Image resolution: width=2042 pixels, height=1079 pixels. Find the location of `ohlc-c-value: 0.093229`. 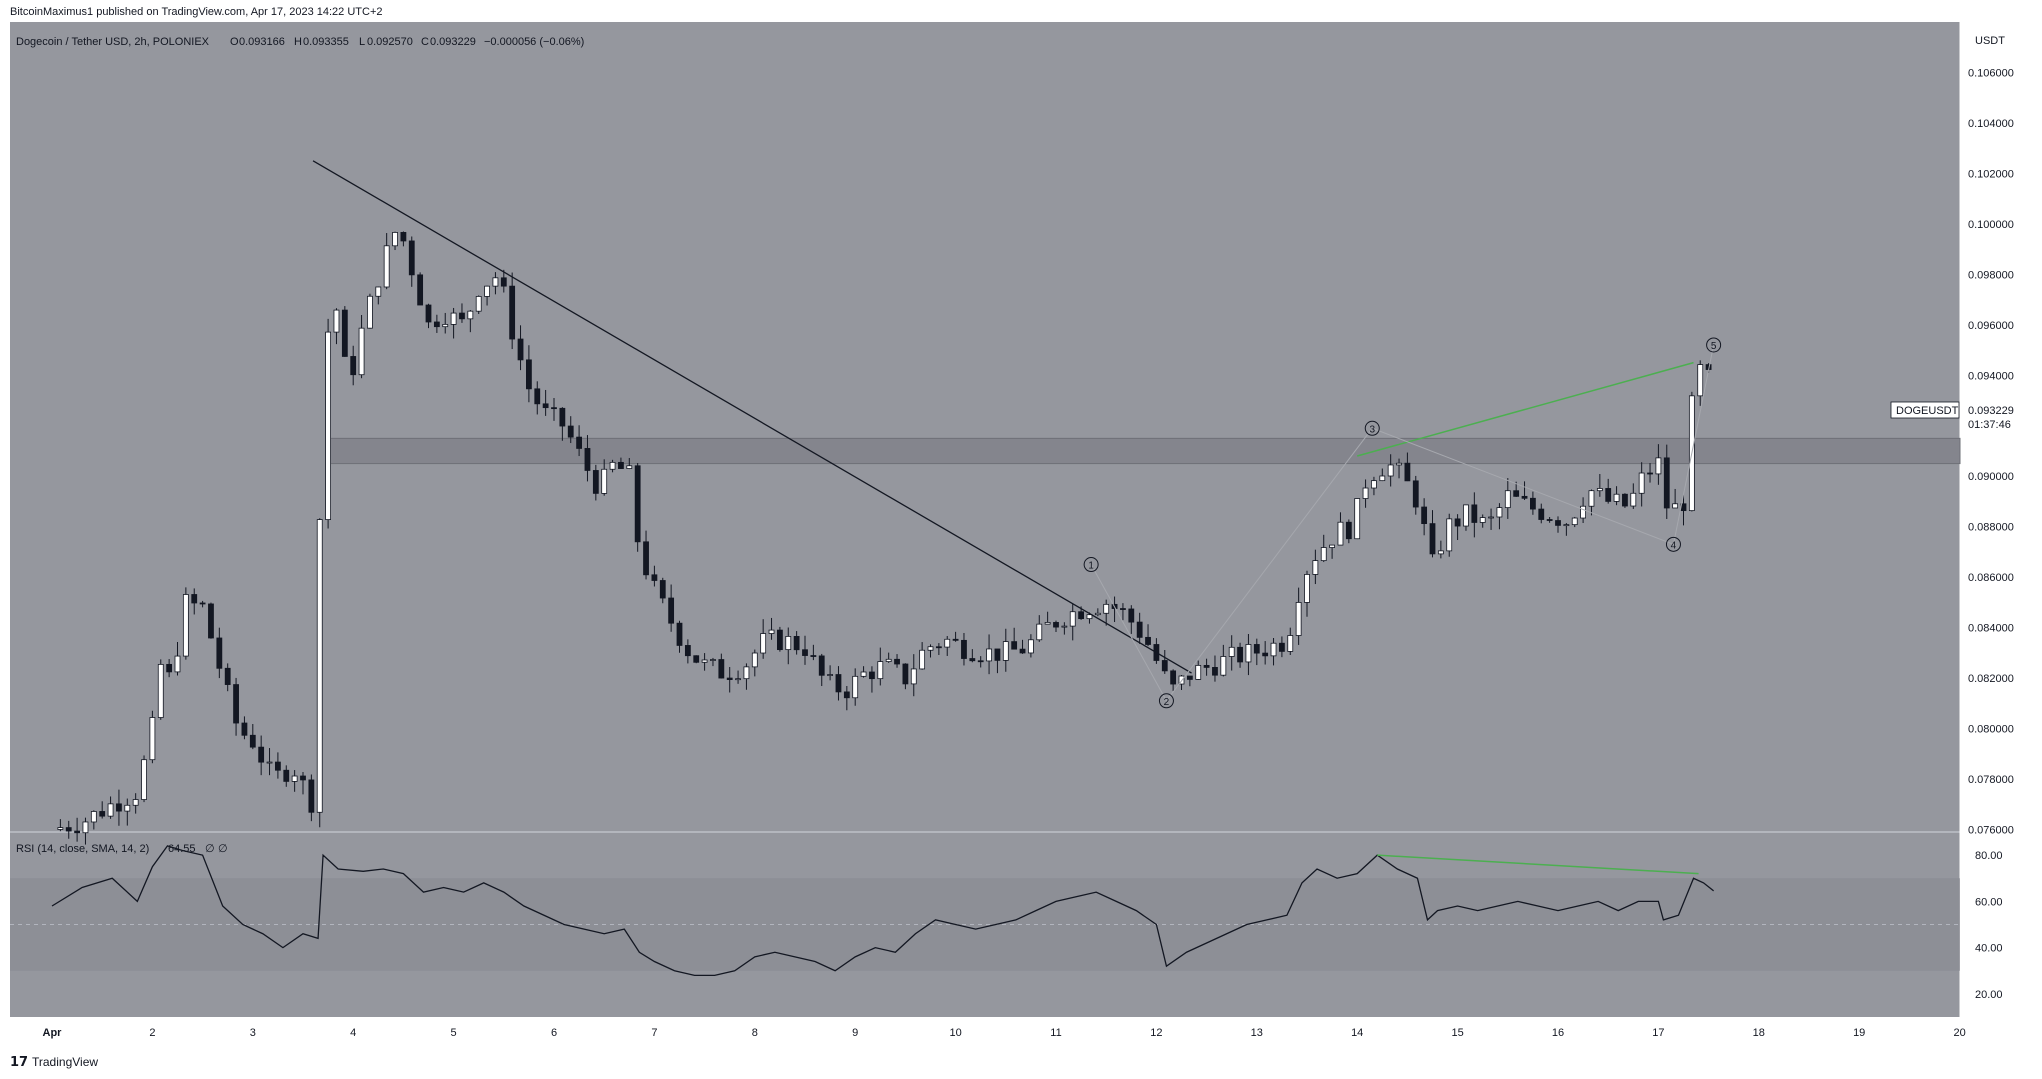

ohlc-c-value: 0.093229 is located at coordinates (453, 42).